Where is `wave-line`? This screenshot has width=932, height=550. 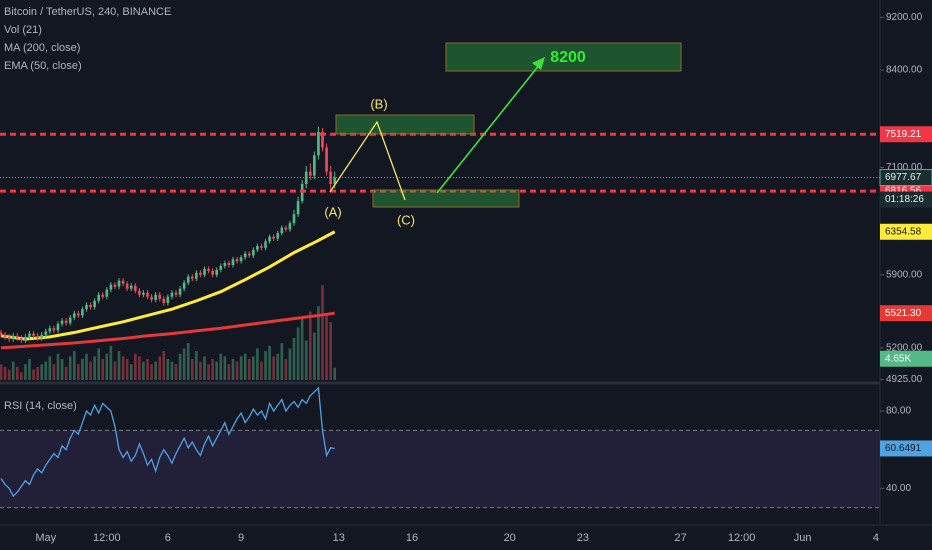 wave-line is located at coordinates (367, 160).